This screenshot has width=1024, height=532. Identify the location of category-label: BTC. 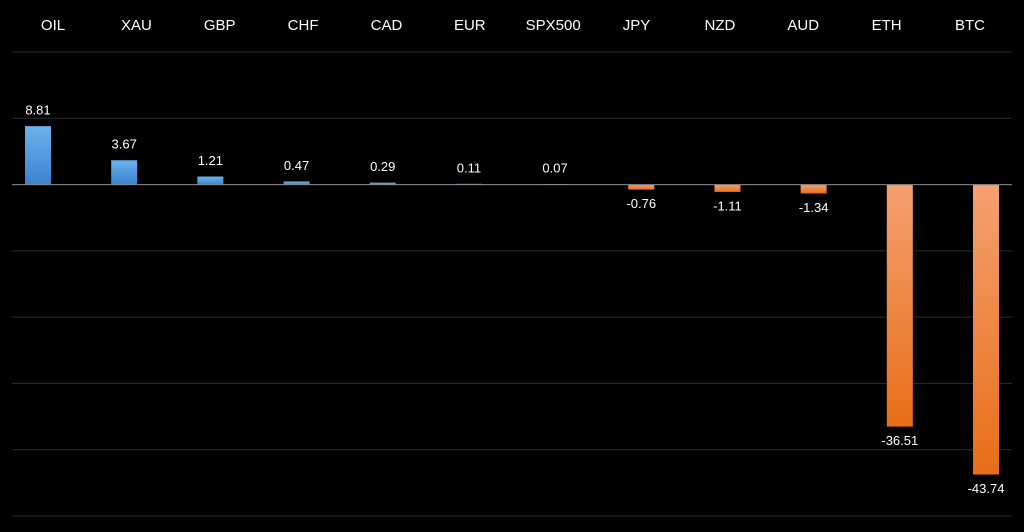
(970, 25).